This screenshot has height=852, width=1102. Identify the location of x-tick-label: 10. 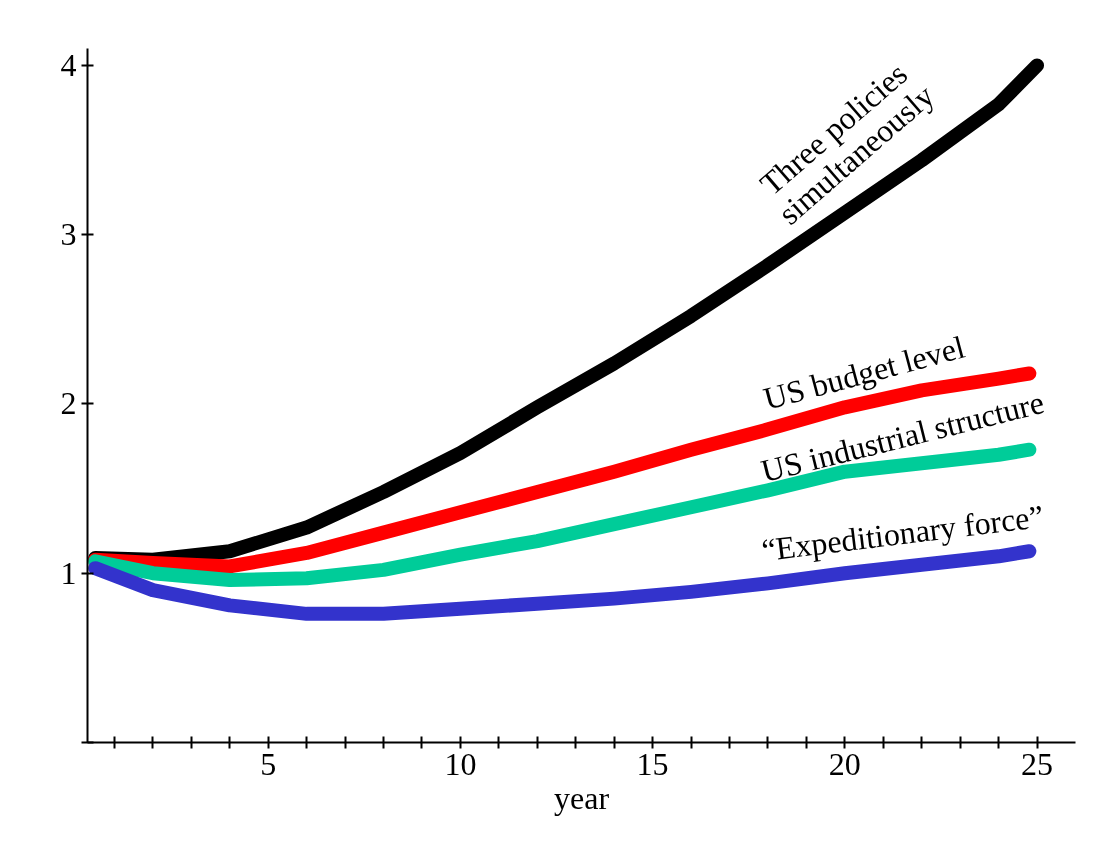
(460, 763).